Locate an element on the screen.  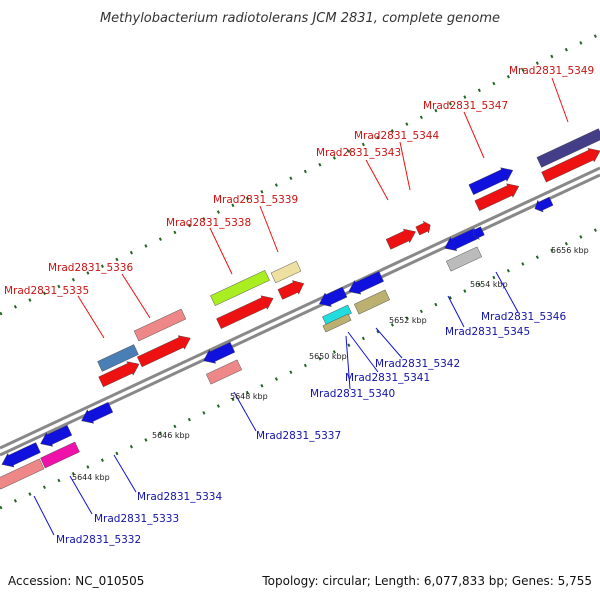
accession-text: Accession: NC_010505 is located at coordinates (76, 581).